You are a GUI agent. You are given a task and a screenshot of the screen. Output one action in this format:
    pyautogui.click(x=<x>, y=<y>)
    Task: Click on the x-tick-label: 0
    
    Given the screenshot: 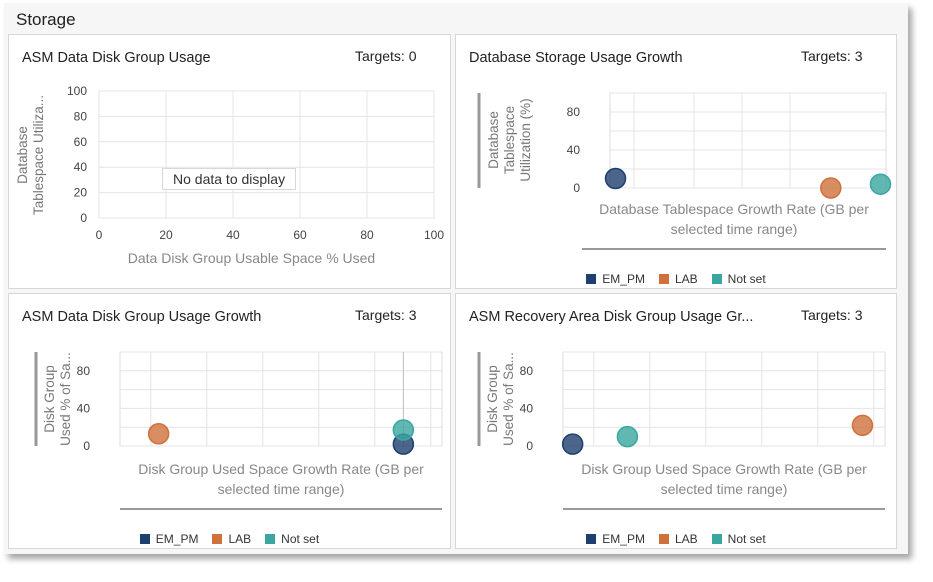 What is the action you would take?
    pyautogui.click(x=99, y=235)
    